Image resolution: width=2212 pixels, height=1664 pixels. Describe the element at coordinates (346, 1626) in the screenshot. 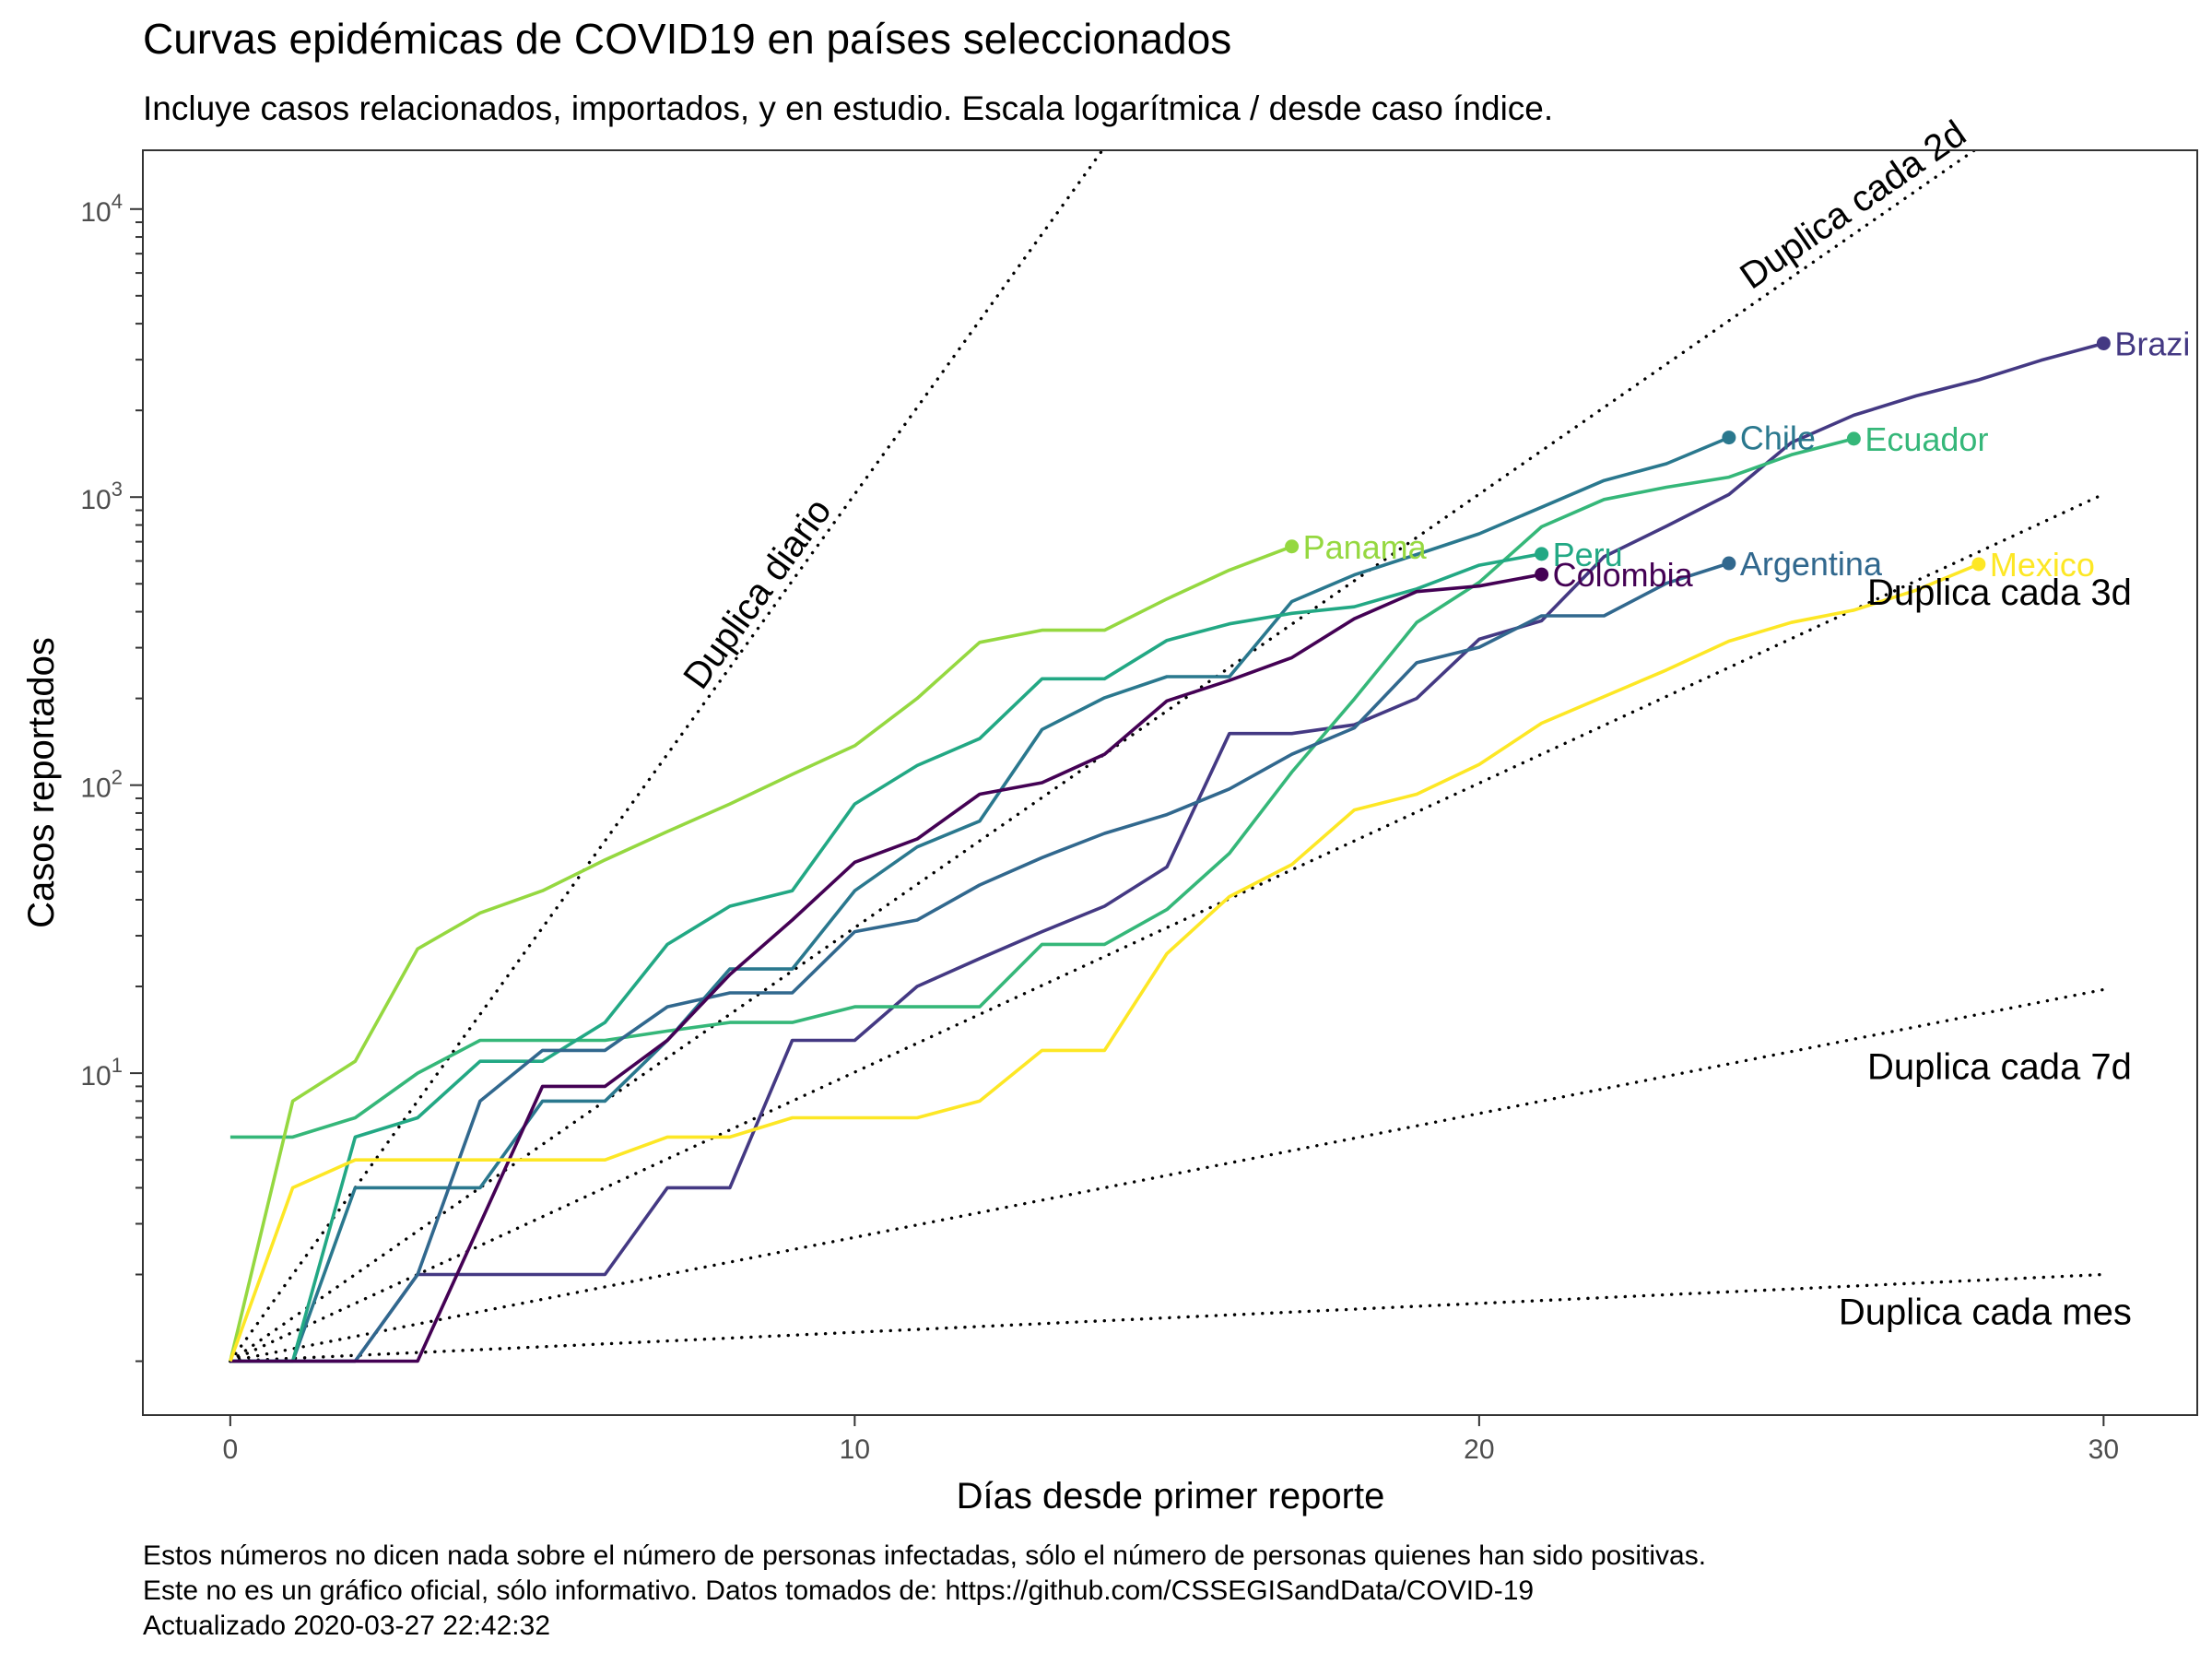

I see `caption-line-3: Actualizado 2020-03-27 22:42:32` at that location.